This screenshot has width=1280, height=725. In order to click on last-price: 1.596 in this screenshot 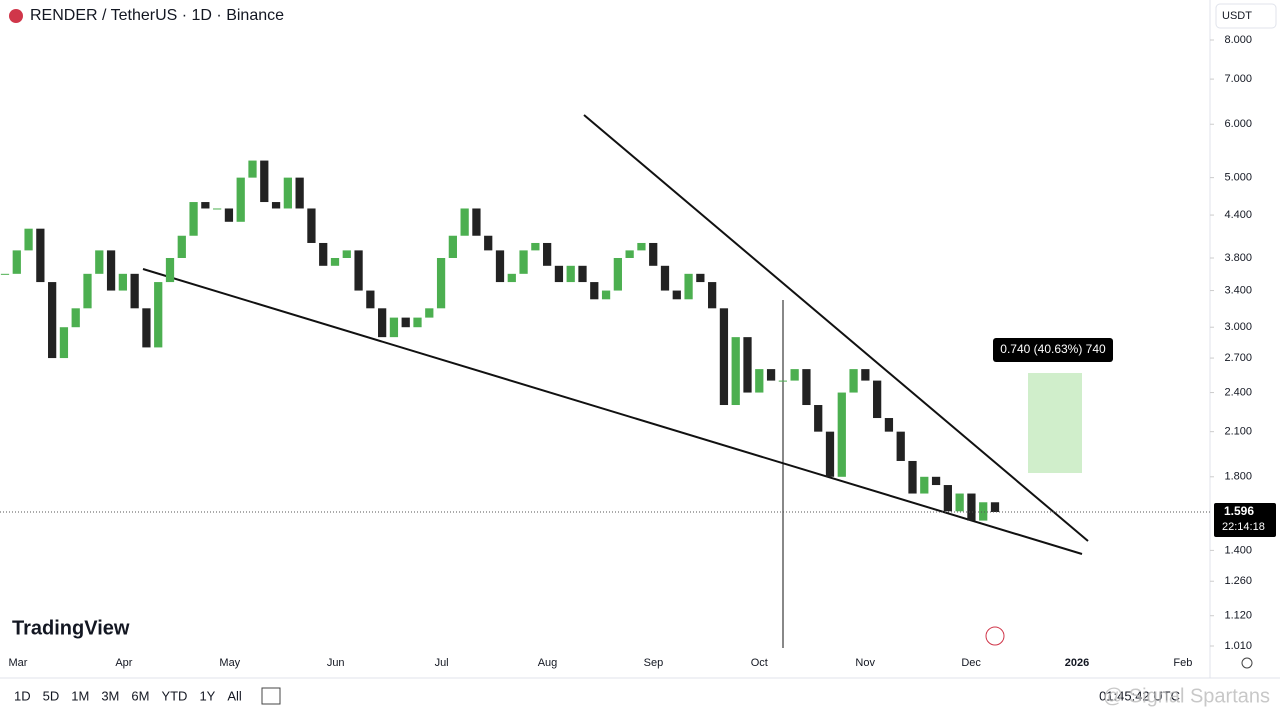, I will do `click(1239, 511)`.